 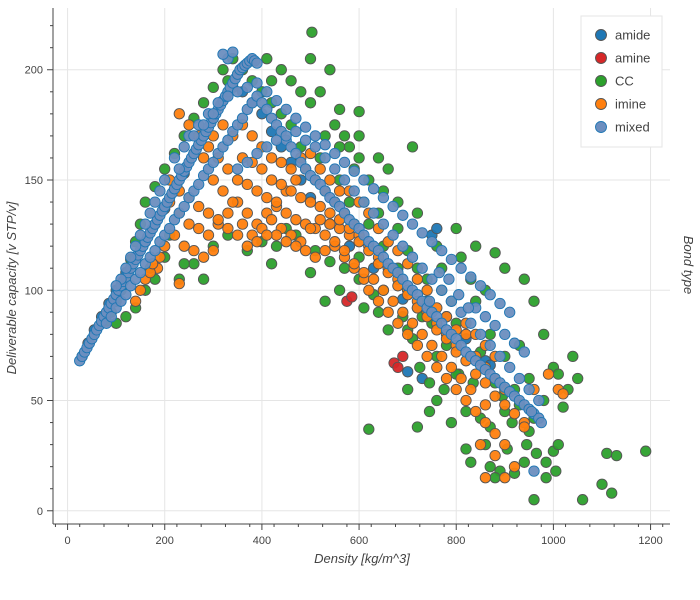 I want to click on legend-label-amine: amine, so click(x=632, y=58).